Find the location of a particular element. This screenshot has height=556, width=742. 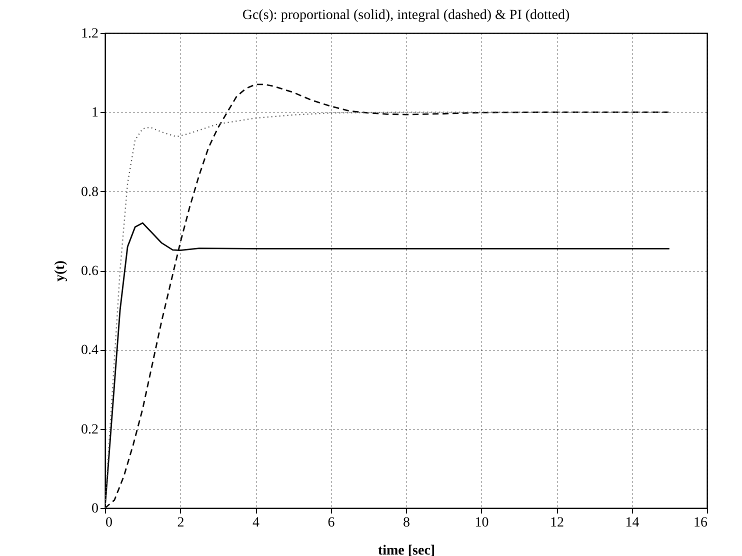

chart-title: Gc(s): proportional (solid), integral (dashed) & PI (dotted) is located at coordinates (406, 15).